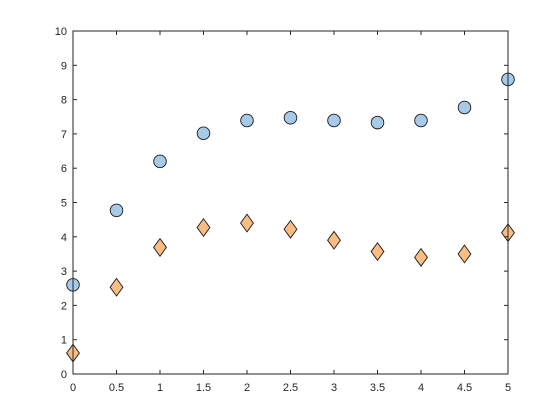 The height and width of the screenshot is (420, 560). Describe the element at coordinates (73, 388) in the screenshot. I see `x-tick-label: 0` at that location.